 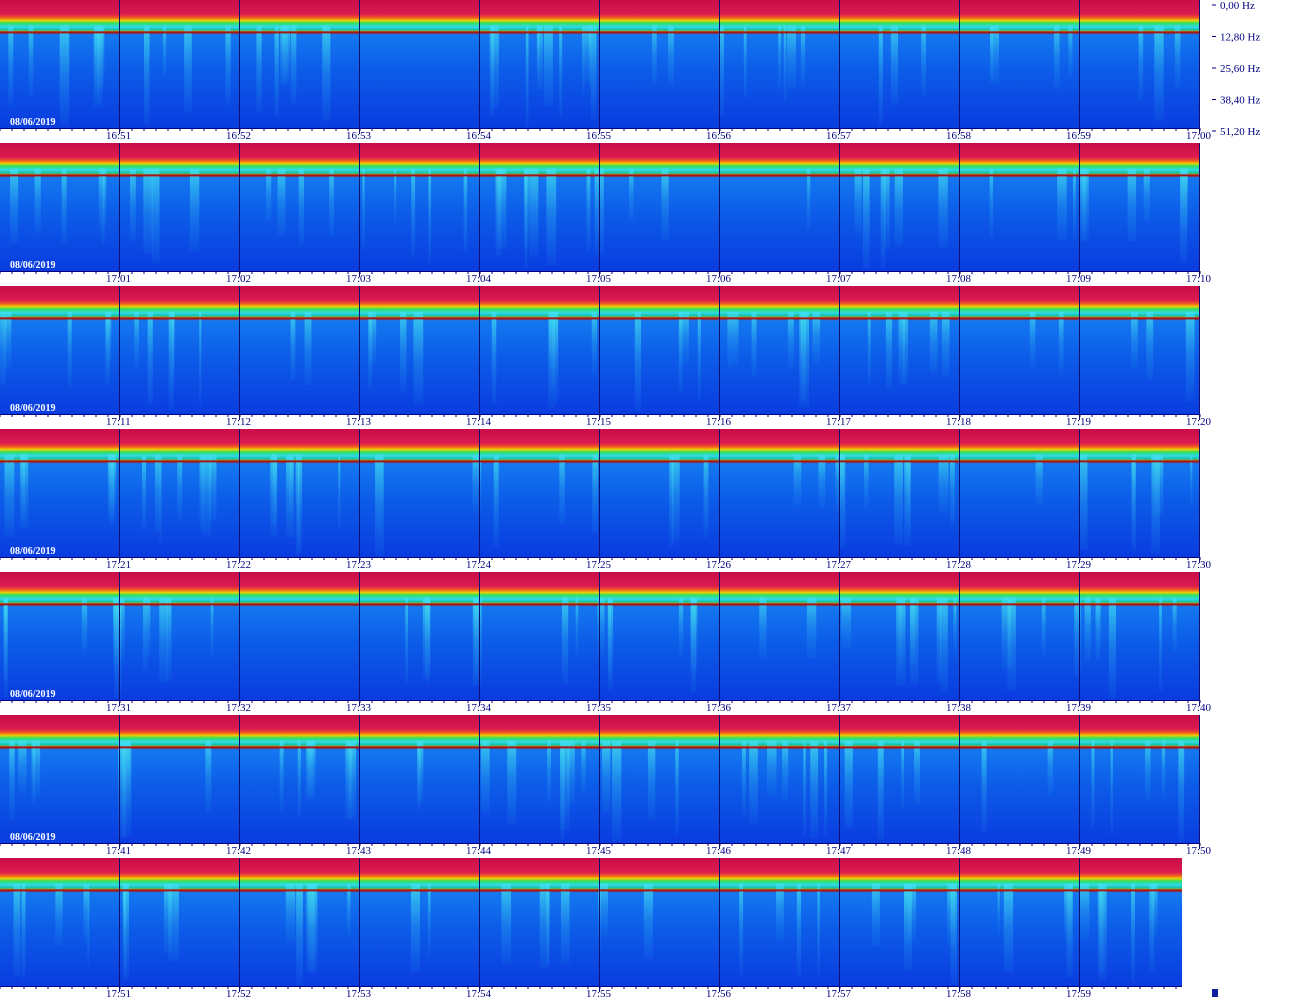 What do you see at coordinates (1199, 565) in the screenshot?
I see `time-label: 17:30` at bounding box center [1199, 565].